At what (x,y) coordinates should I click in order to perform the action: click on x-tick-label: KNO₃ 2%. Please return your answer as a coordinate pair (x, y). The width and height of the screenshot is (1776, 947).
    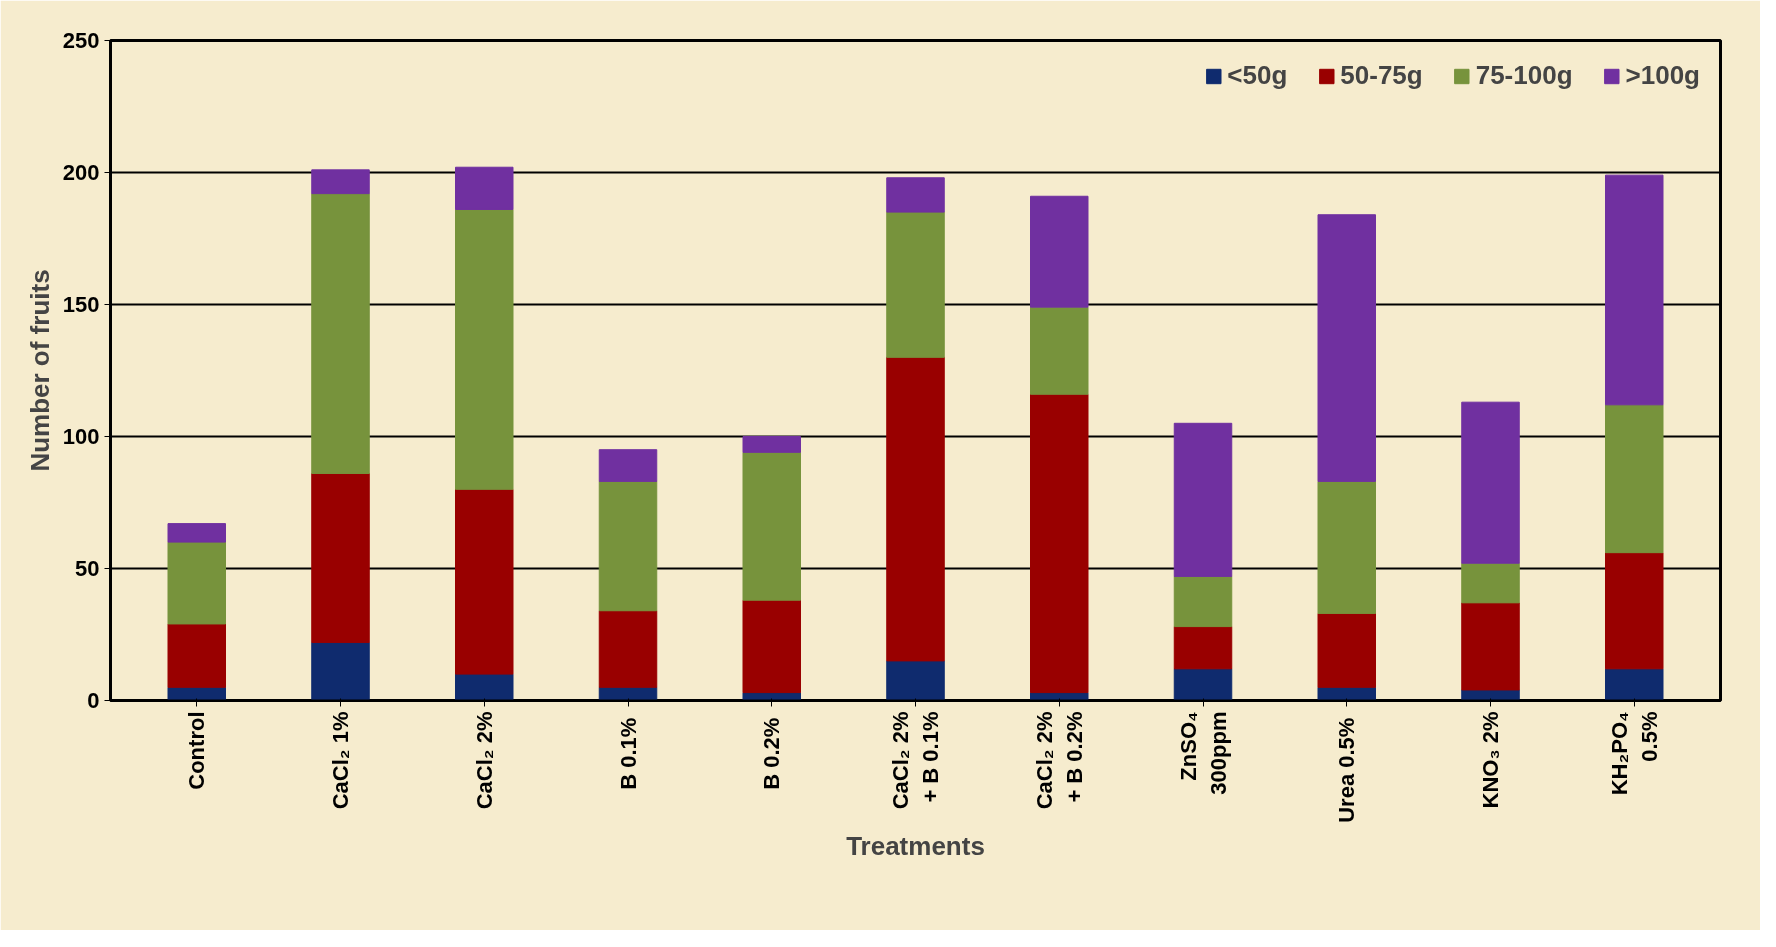
    Looking at the image, I should click on (1490, 760).